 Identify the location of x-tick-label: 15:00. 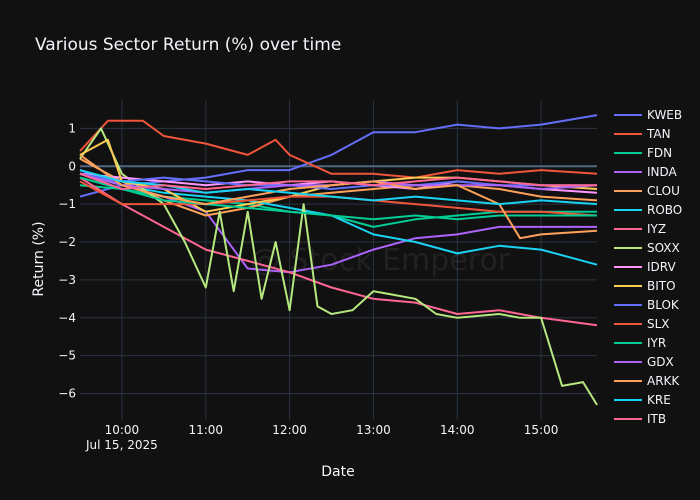
(541, 430).